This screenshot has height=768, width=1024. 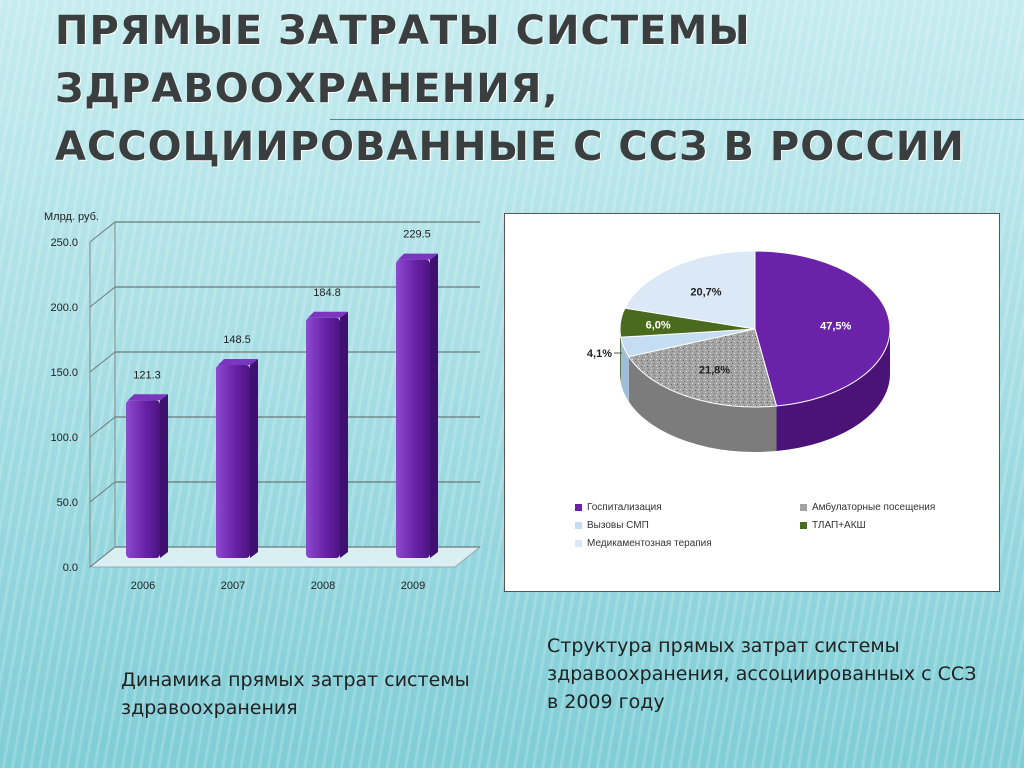 I want to click on legend-label: Госпитализация, so click(x=624, y=507).